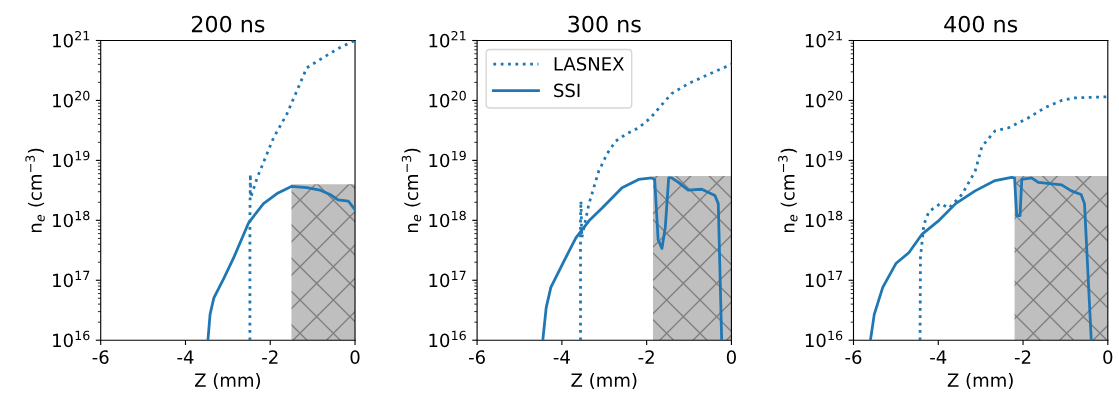 This screenshot has width=1119, height=405. I want to click on chart-title: 300 ns, so click(604, 24).